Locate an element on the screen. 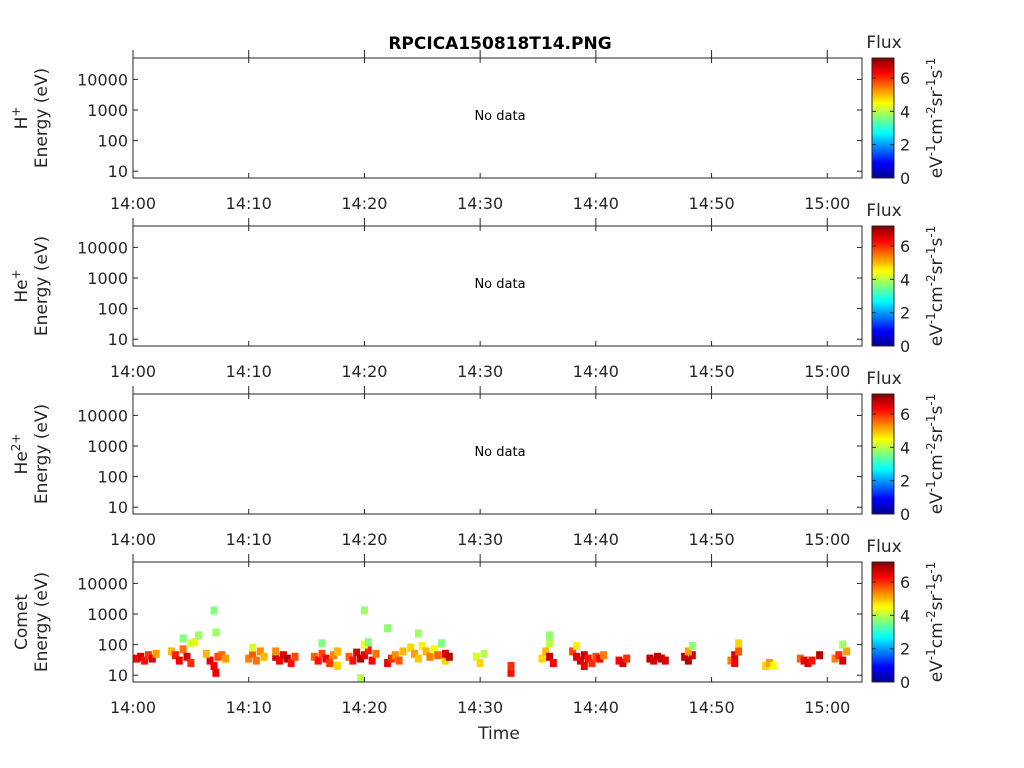 The height and width of the screenshot is (768, 1024). species-label: Comet is located at coordinates (22, 622).